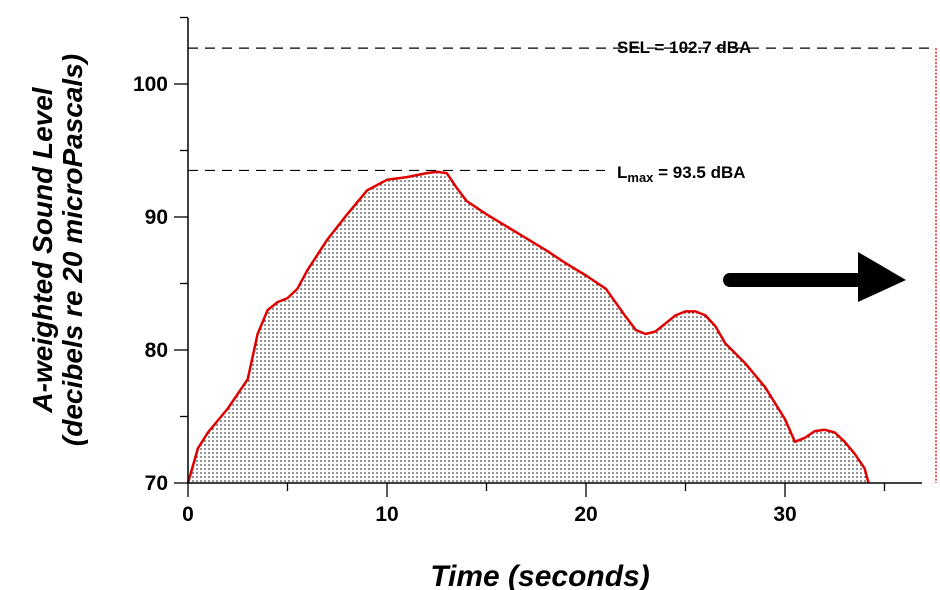 The width and height of the screenshot is (940, 590). I want to click on y-tick-label: 100, so click(150, 84).